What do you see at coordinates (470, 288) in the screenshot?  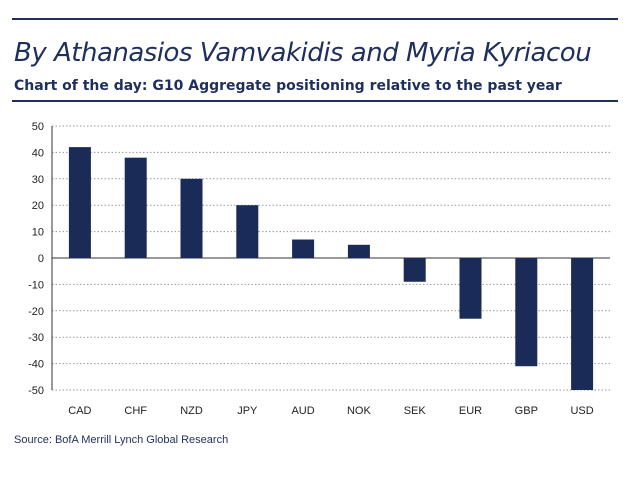 I see `bar-eur` at bounding box center [470, 288].